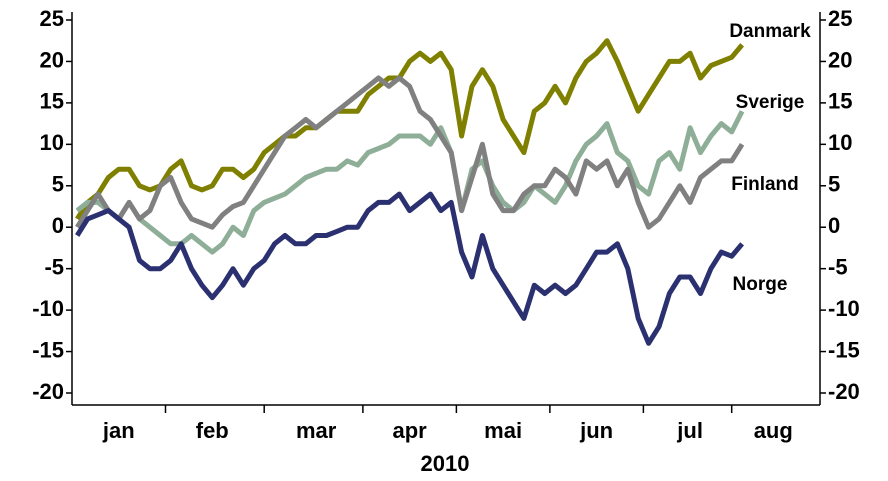  What do you see at coordinates (52, 18) in the screenshot?
I see `y-tick-label: 25` at bounding box center [52, 18].